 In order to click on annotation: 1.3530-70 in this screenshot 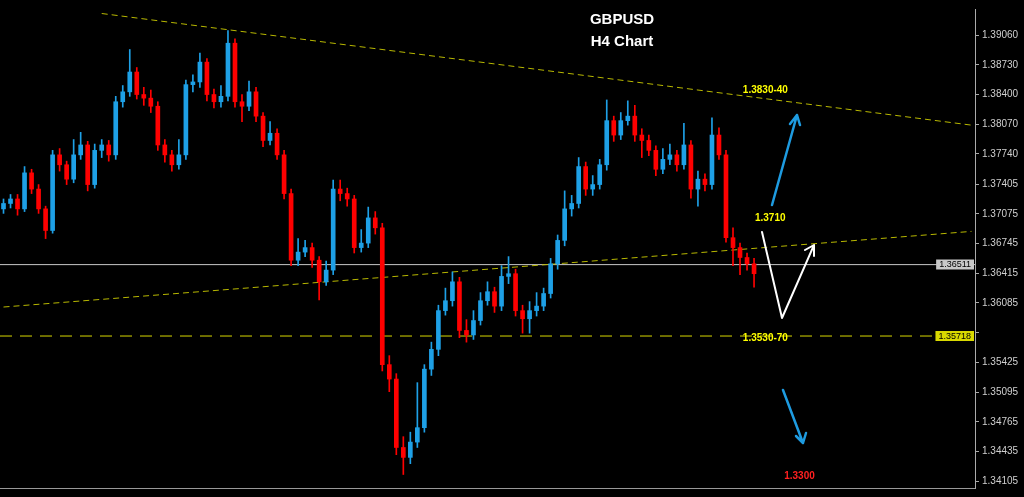, I will do `click(765, 337)`.